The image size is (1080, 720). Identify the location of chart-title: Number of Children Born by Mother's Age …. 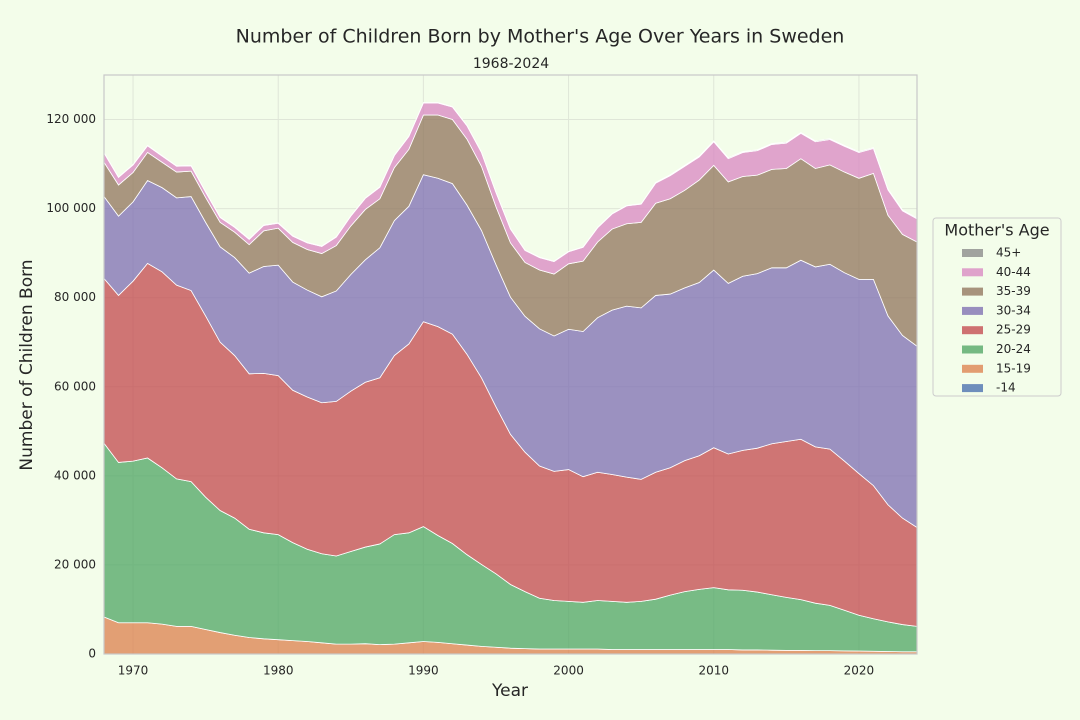
(540, 37).